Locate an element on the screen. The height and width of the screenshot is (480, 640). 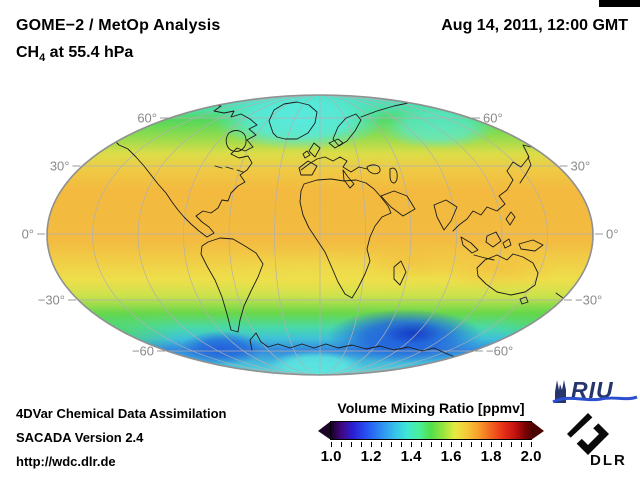
coast-madagascar is located at coordinates (400, 273).